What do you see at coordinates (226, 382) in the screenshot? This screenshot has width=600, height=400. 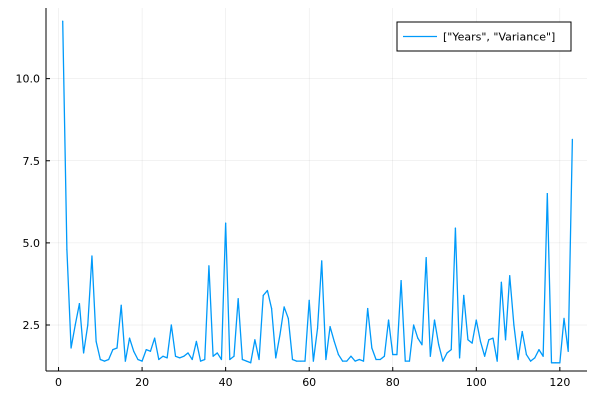 I see `x-tick-label: 40` at bounding box center [226, 382].